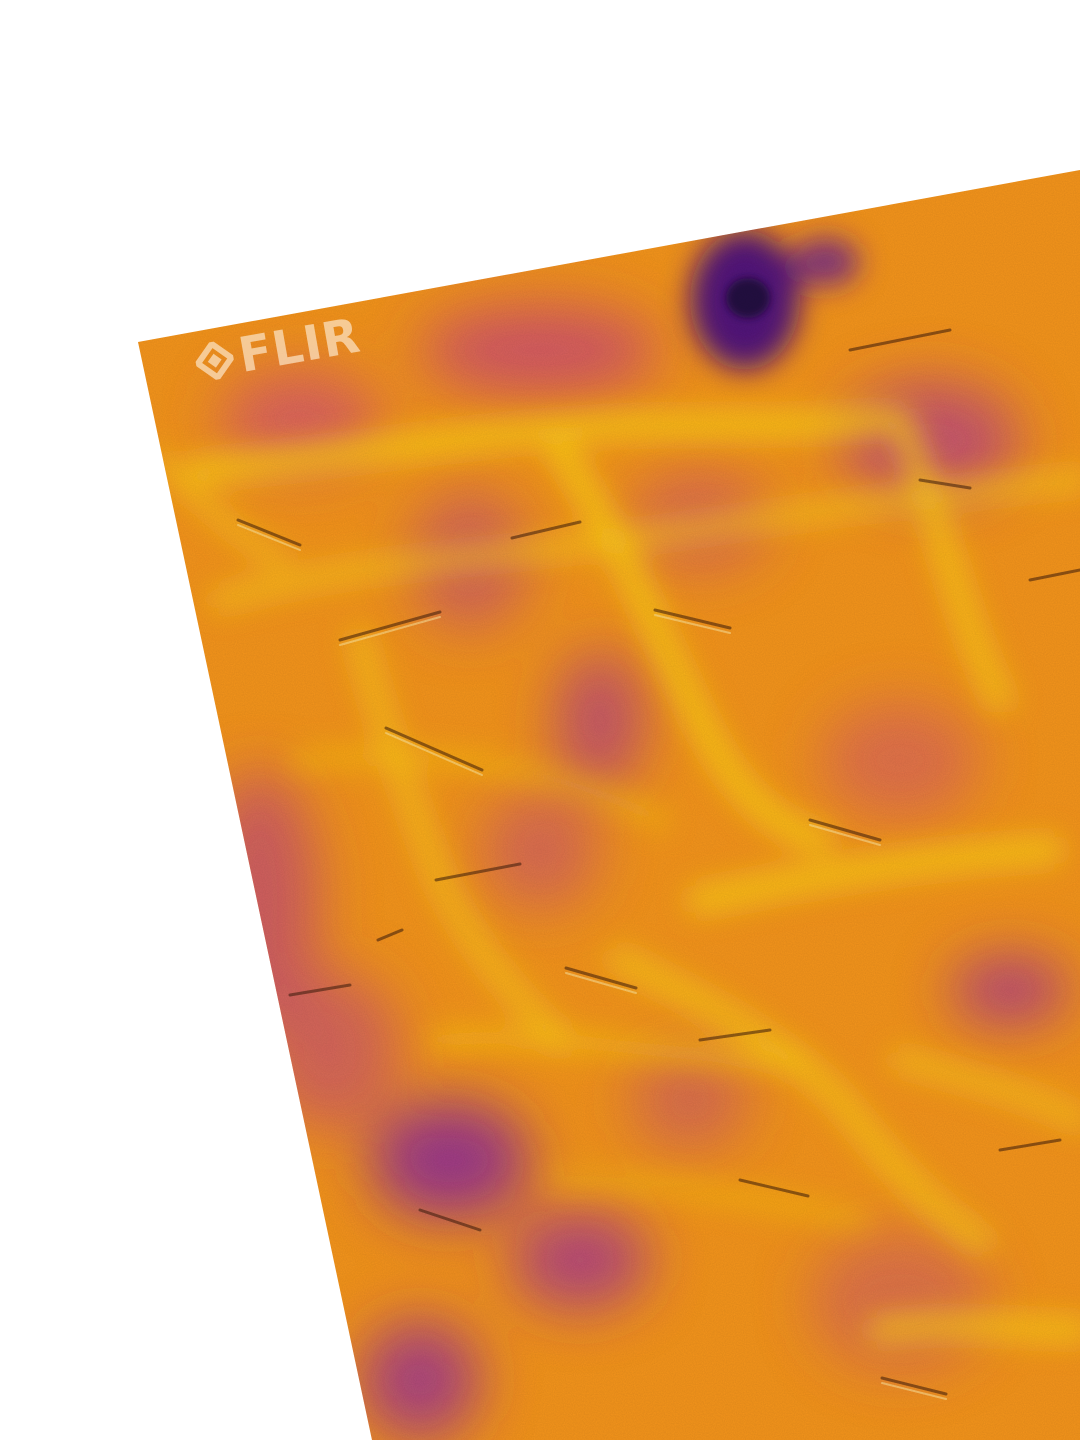 Image resolution: width=1080 pixels, height=1440 pixels. I want to click on flir-diamond-icon, so click(215, 361).